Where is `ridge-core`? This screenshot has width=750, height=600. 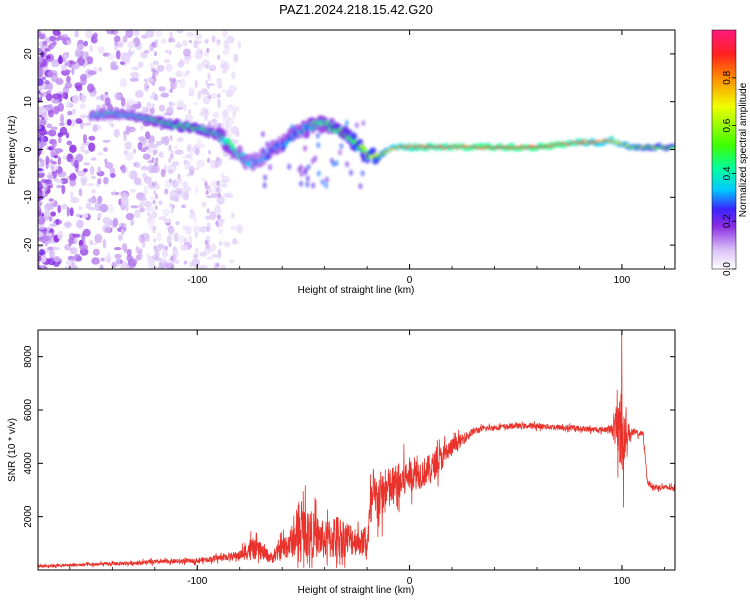
ridge-core is located at coordinates (223, 139).